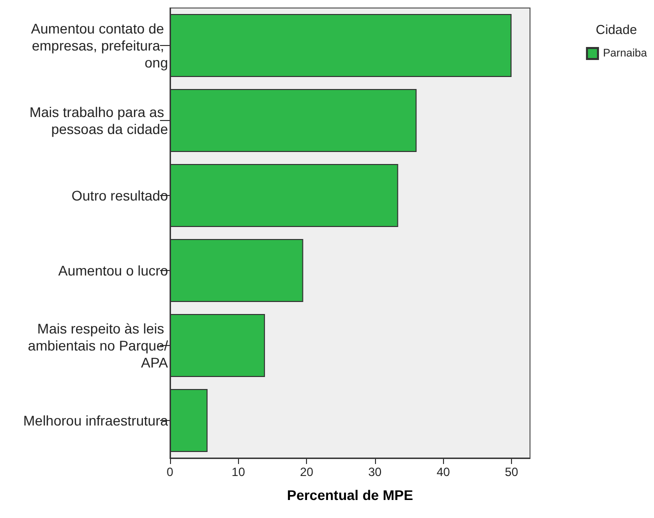 The image size is (654, 518). Describe the element at coordinates (307, 472) in the screenshot. I see `x-tick-label: 20` at that location.